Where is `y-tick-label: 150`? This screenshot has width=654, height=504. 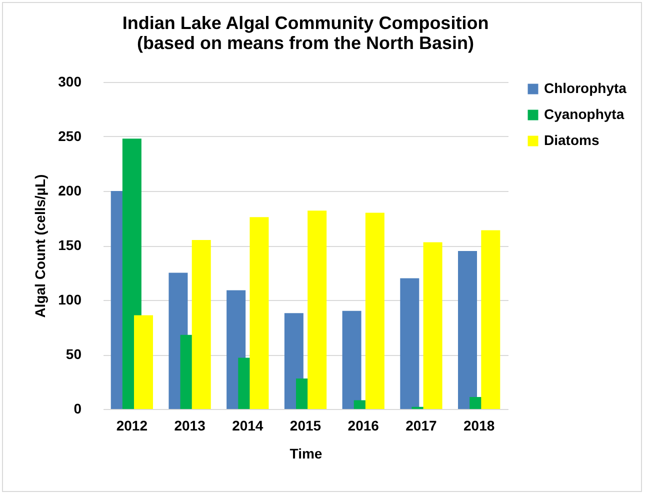 y-tick-label: 150 is located at coordinates (70, 245).